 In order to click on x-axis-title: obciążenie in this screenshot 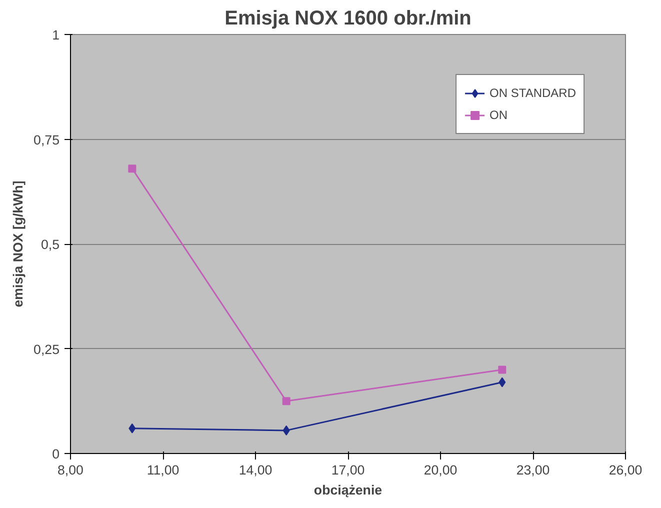, I will do `click(348, 490)`.